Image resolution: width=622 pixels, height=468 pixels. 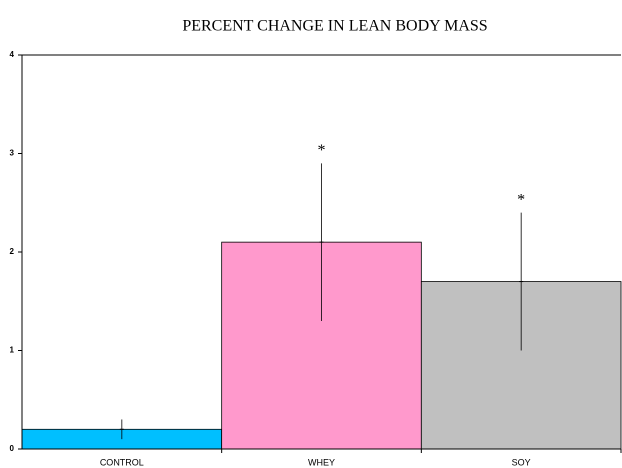 What do you see at coordinates (521, 462) in the screenshot?
I see `x-tick-label: SOY` at bounding box center [521, 462].